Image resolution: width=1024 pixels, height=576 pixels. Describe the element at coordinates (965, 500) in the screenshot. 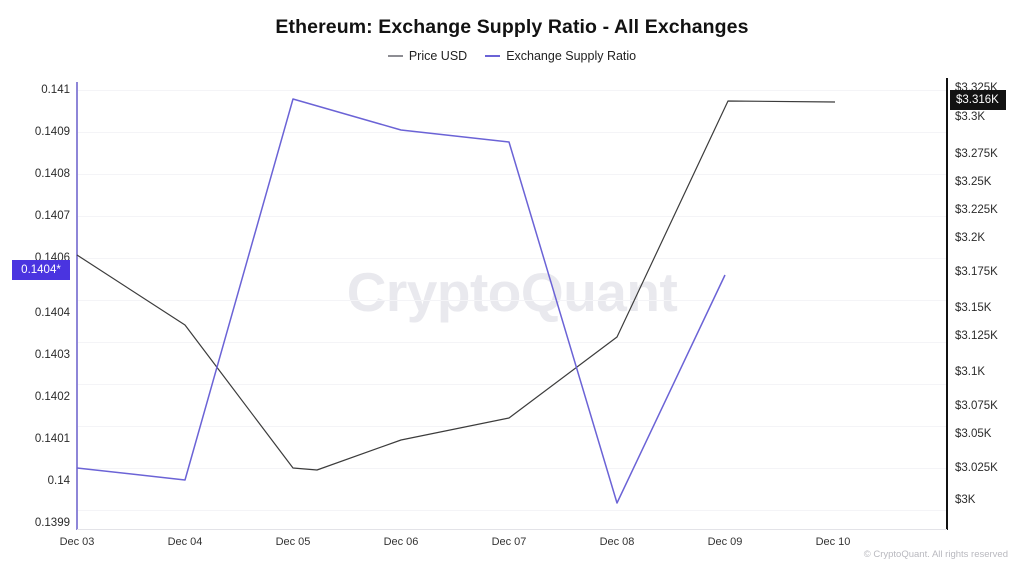

I see `y-axis-right-tick: $3K` at that location.